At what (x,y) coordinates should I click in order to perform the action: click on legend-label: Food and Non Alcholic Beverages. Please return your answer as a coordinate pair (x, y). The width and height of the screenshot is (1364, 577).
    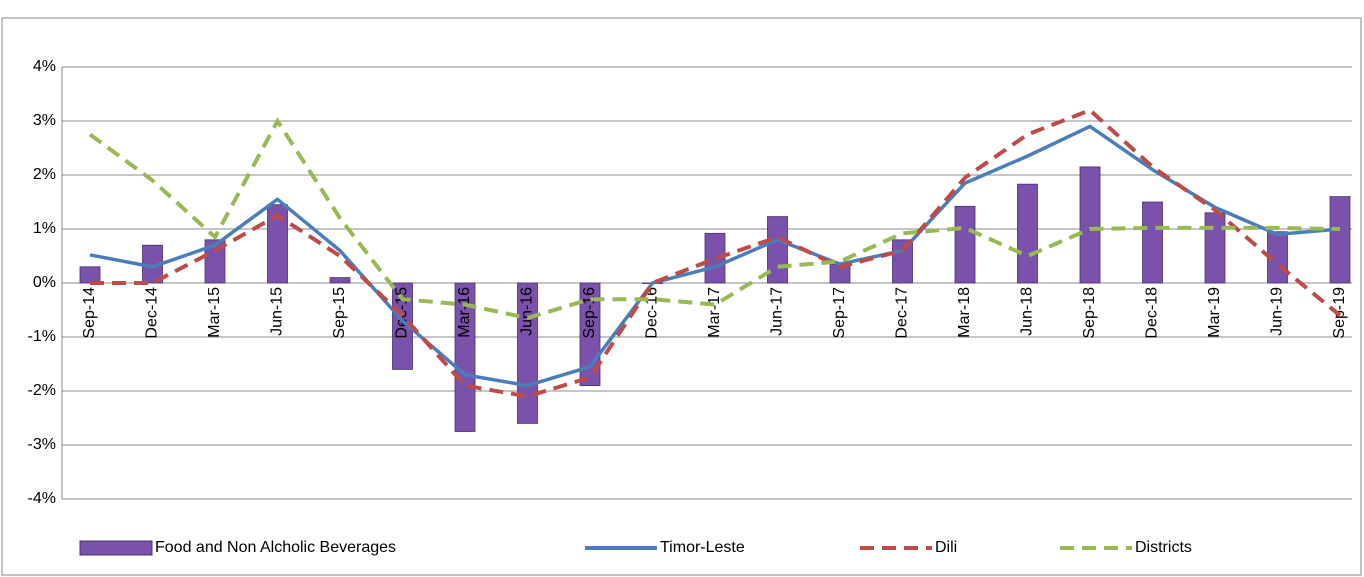
    Looking at the image, I should click on (275, 547).